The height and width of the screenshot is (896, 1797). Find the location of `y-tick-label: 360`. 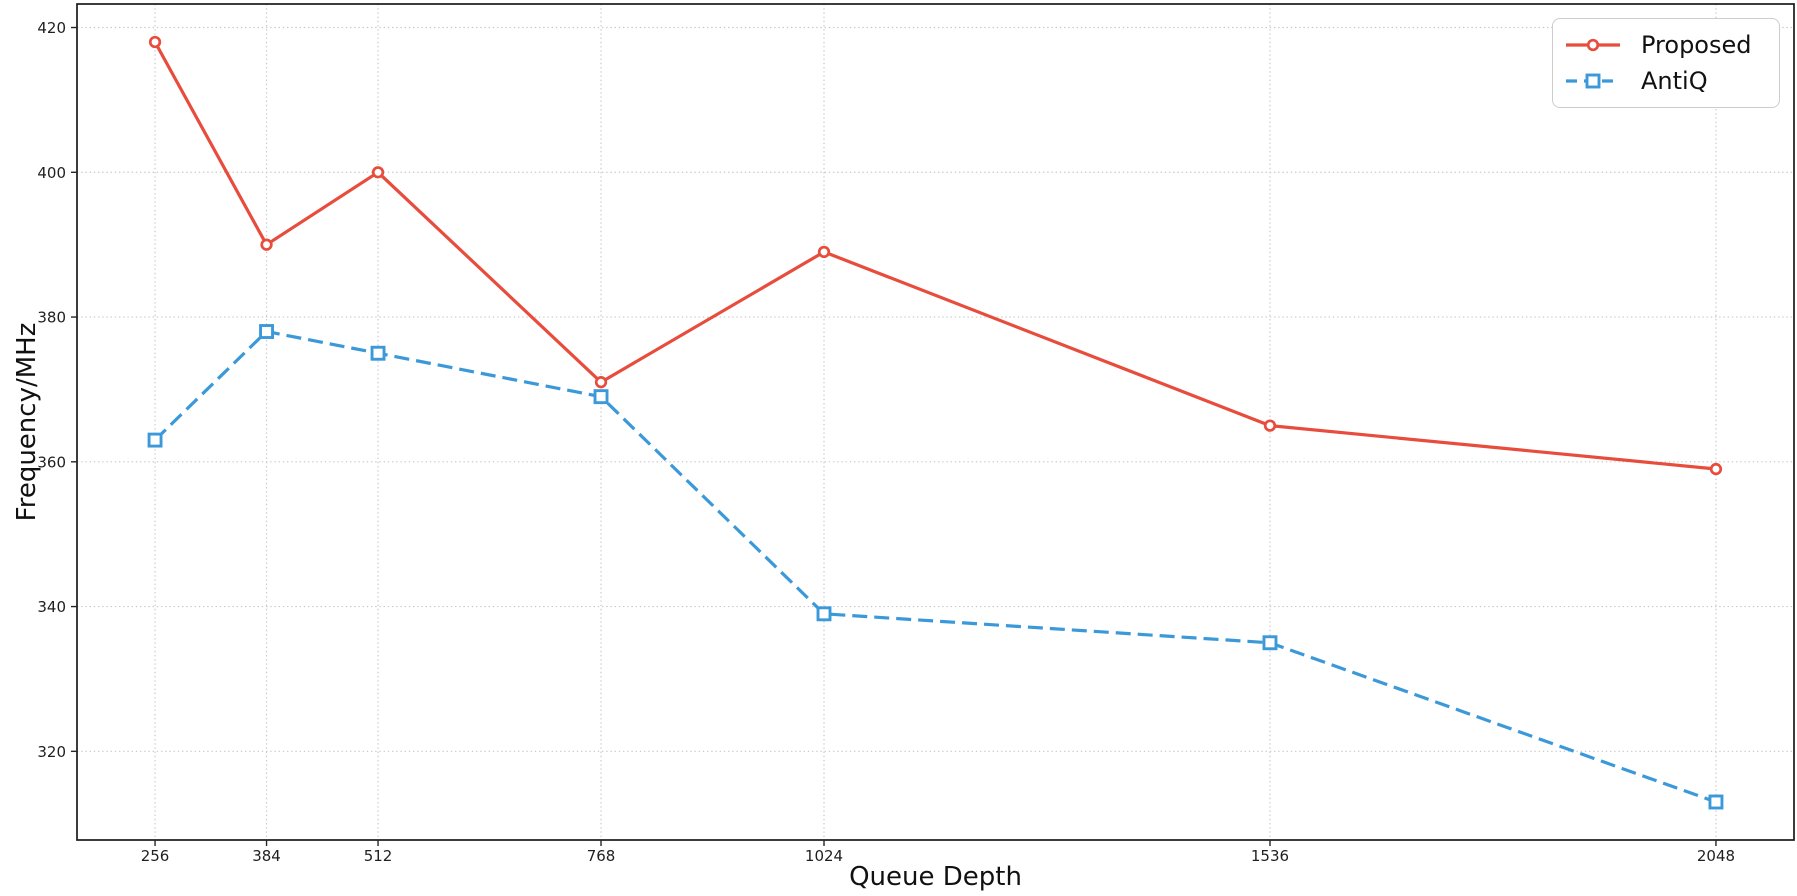

y-tick-label: 360 is located at coordinates (51, 462).